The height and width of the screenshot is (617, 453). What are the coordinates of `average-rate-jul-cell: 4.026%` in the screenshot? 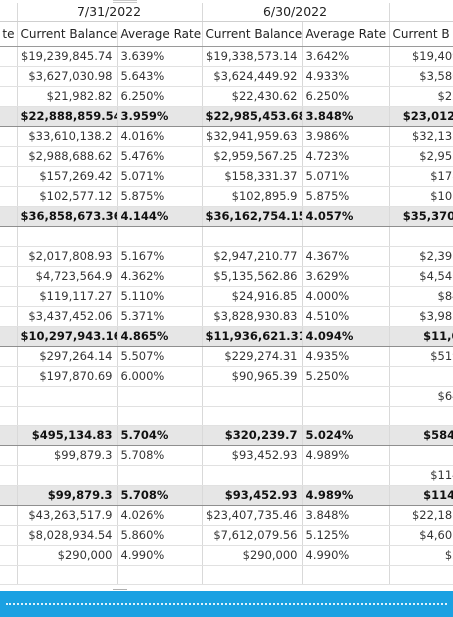 It's located at (160, 515).